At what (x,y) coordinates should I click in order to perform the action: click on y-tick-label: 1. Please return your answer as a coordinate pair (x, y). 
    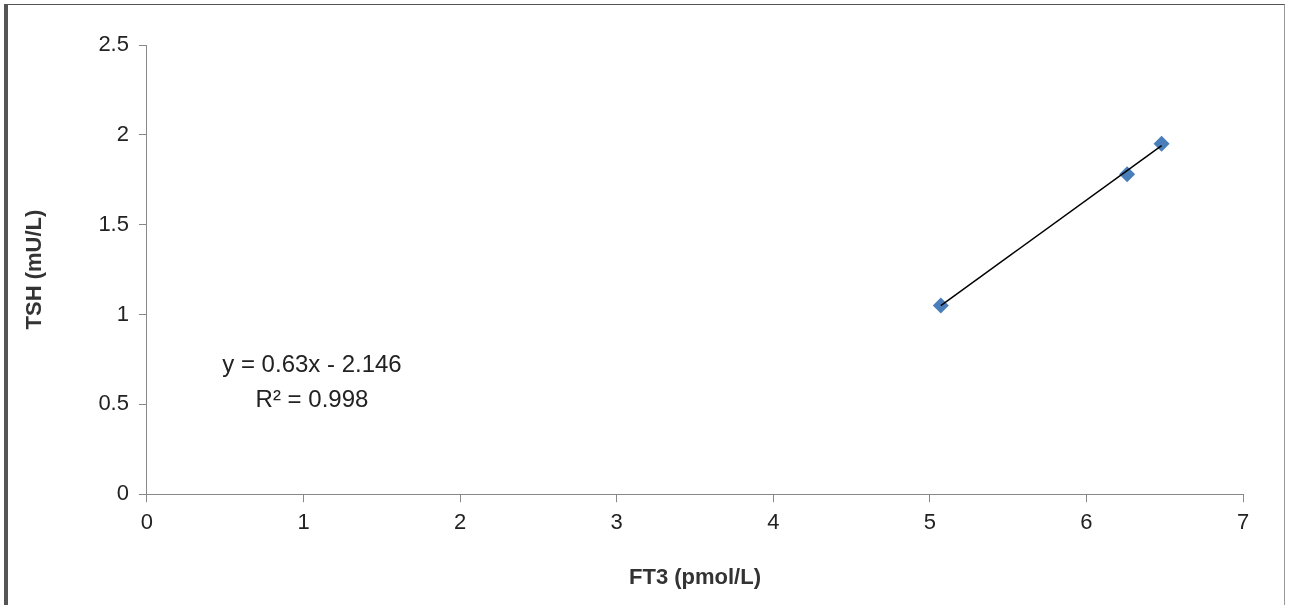
    Looking at the image, I should click on (122, 313).